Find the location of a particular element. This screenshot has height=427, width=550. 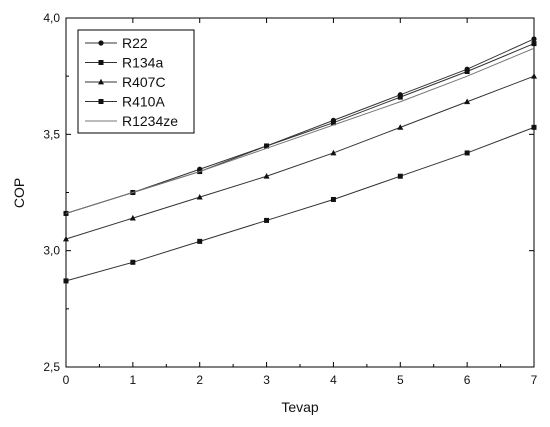

legend-item-r410a: R410A is located at coordinates (125, 102).